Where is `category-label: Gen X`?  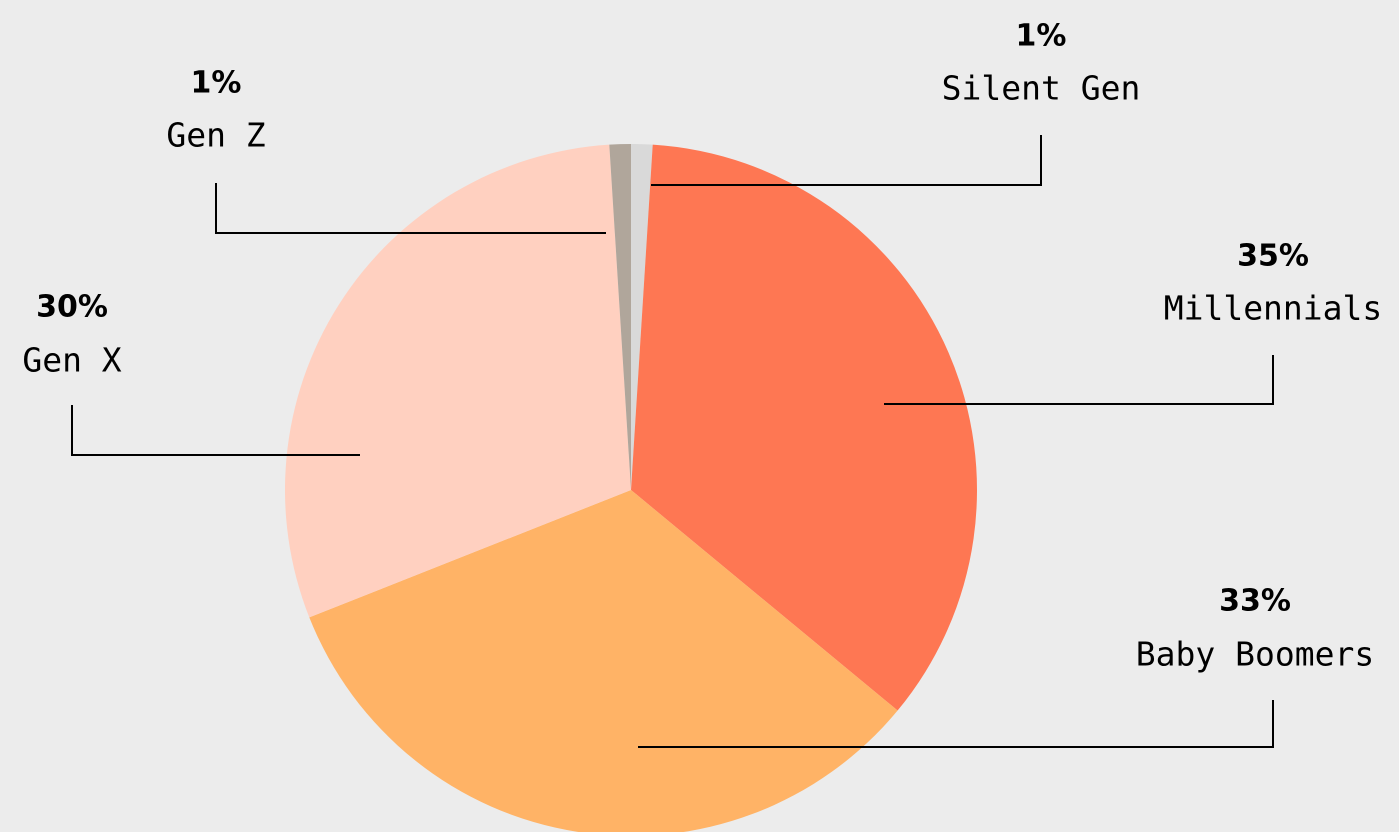 category-label: Gen X is located at coordinates (71, 360).